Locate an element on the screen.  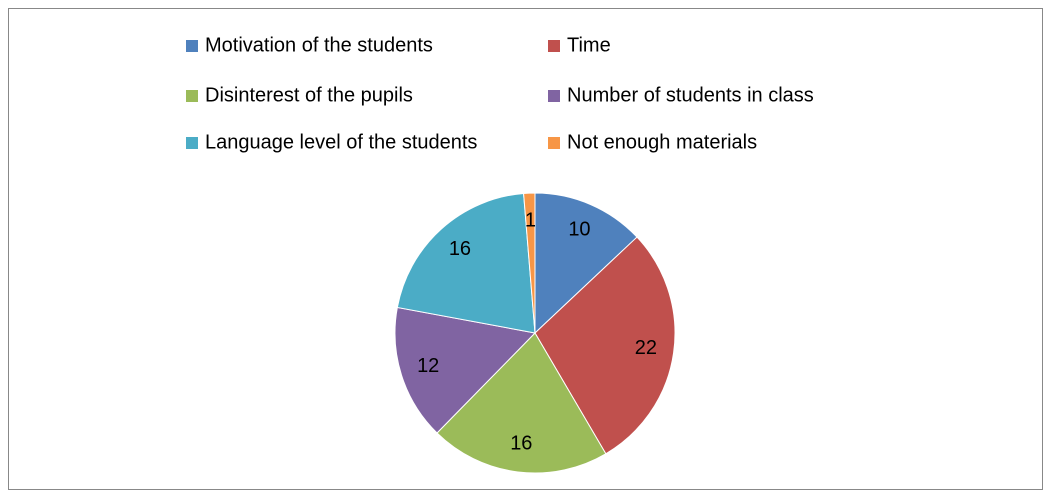
legend-label: Motivation of the students is located at coordinates (319, 45).